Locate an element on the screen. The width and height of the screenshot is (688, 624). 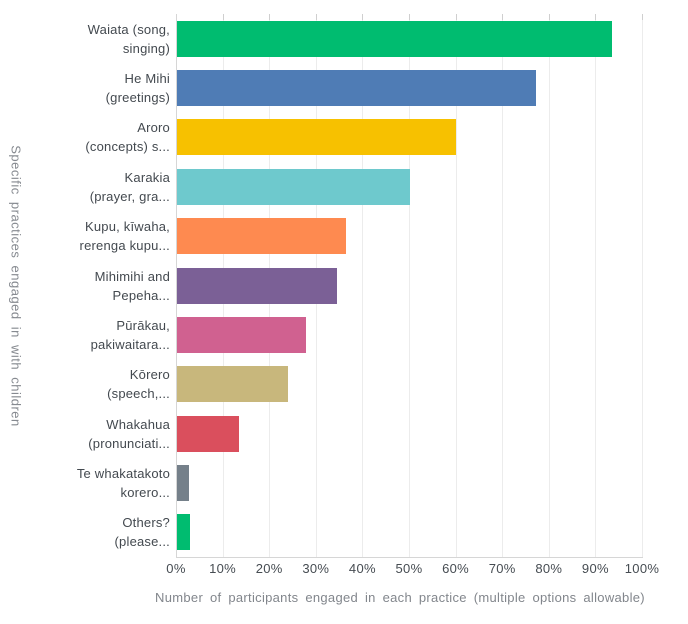
category-label-line: (greetings) is located at coordinates (137, 98).